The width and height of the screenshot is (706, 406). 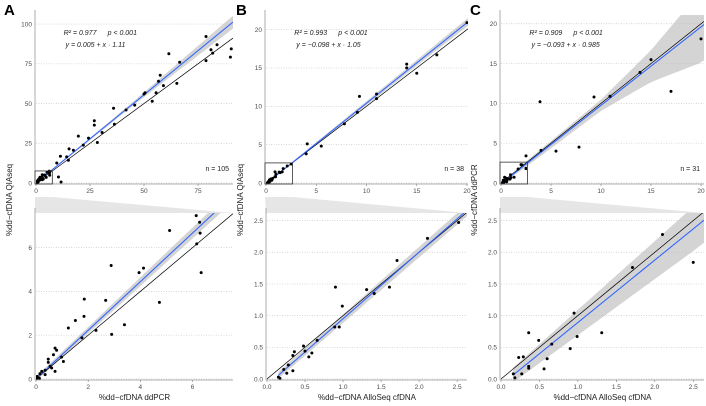 I want to click on x-tick-label: 1.0, so click(x=343, y=387).